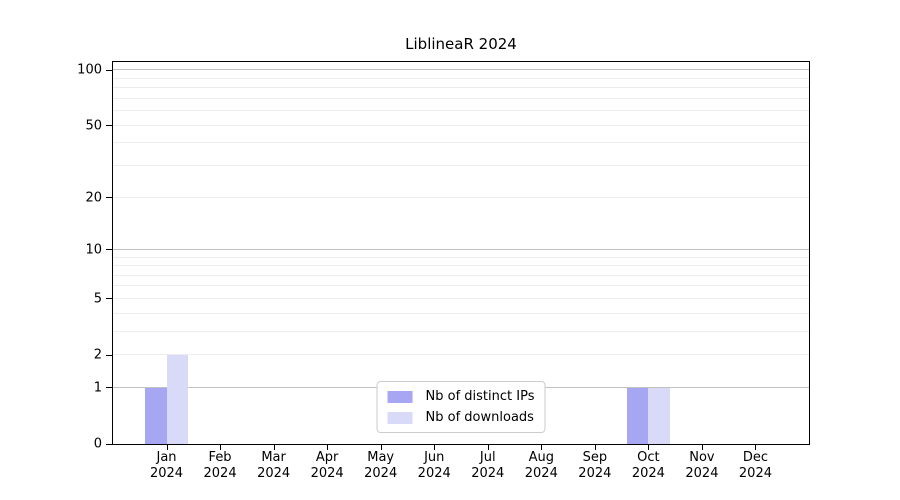  What do you see at coordinates (755, 465) in the screenshot?
I see `xtick-label-dec: Dec 2024` at bounding box center [755, 465].